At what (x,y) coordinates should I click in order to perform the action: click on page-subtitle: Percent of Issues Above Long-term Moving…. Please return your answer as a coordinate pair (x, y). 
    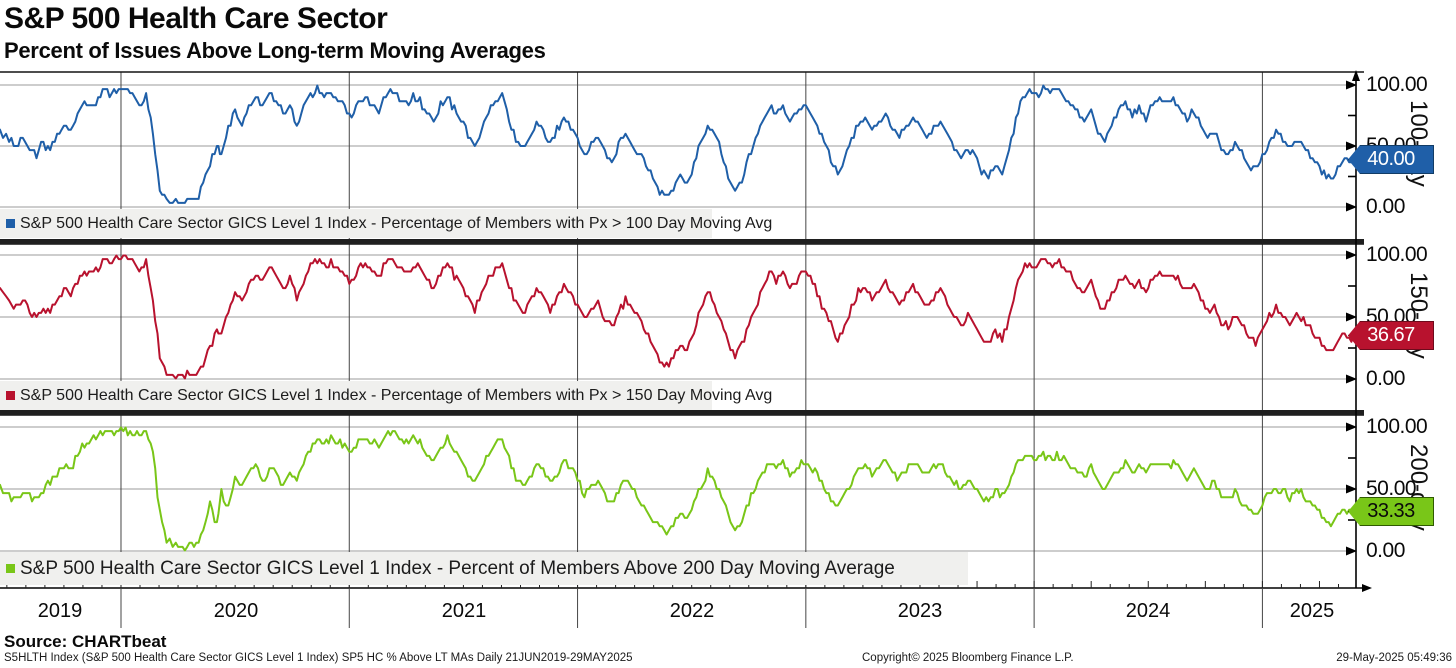
    Looking at the image, I should click on (275, 50).